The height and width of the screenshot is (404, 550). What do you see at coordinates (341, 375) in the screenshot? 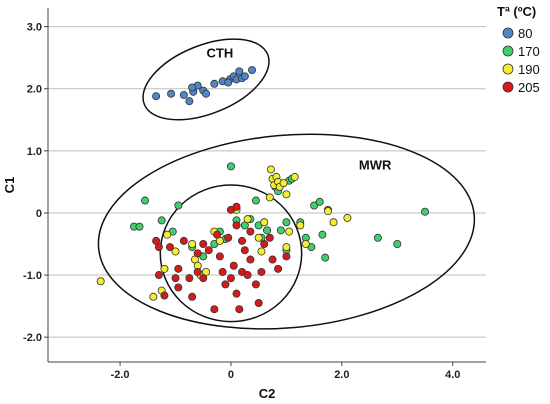
I see `x-tick-label: 2.0` at bounding box center [341, 375].